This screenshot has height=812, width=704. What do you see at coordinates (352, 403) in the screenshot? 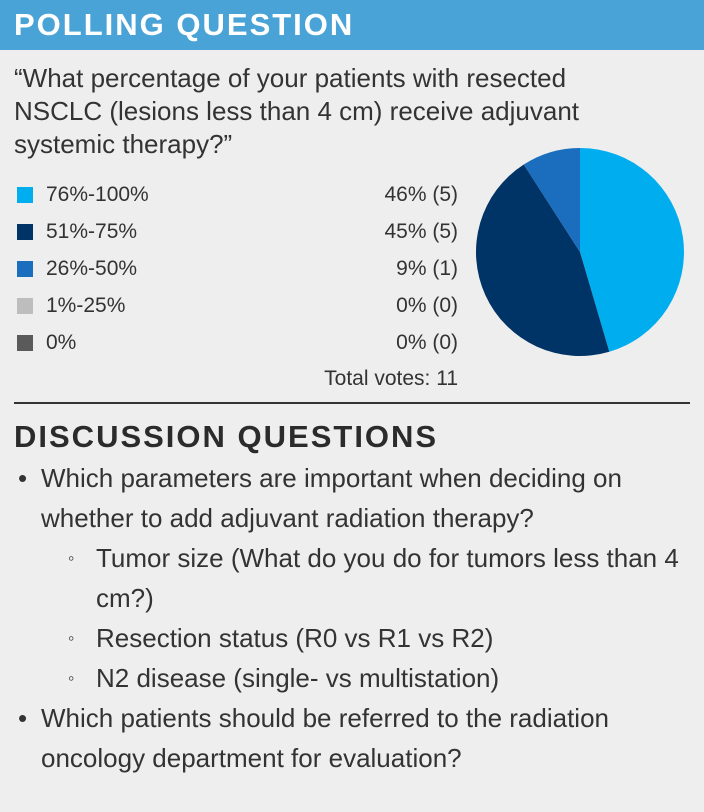
I see `section-divider` at bounding box center [352, 403].